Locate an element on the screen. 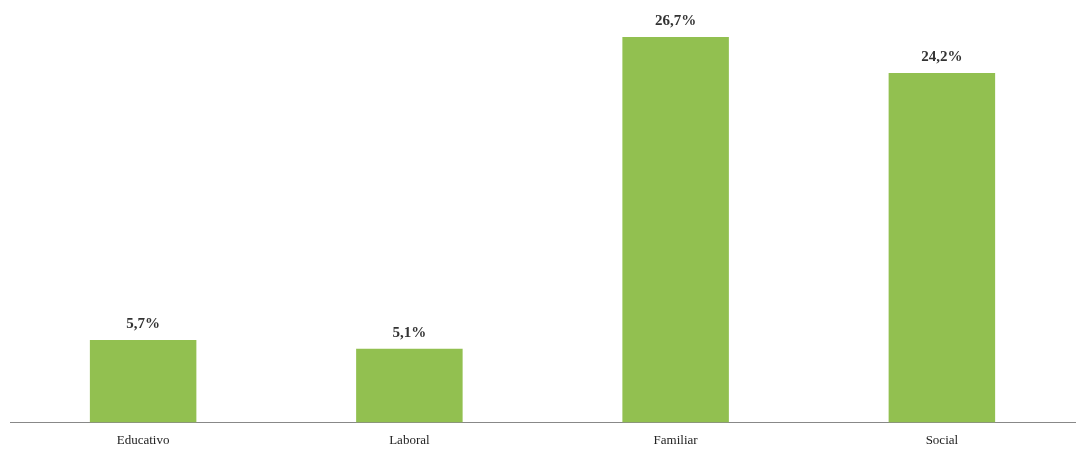  x-tick-label: Educativo is located at coordinates (143, 439).